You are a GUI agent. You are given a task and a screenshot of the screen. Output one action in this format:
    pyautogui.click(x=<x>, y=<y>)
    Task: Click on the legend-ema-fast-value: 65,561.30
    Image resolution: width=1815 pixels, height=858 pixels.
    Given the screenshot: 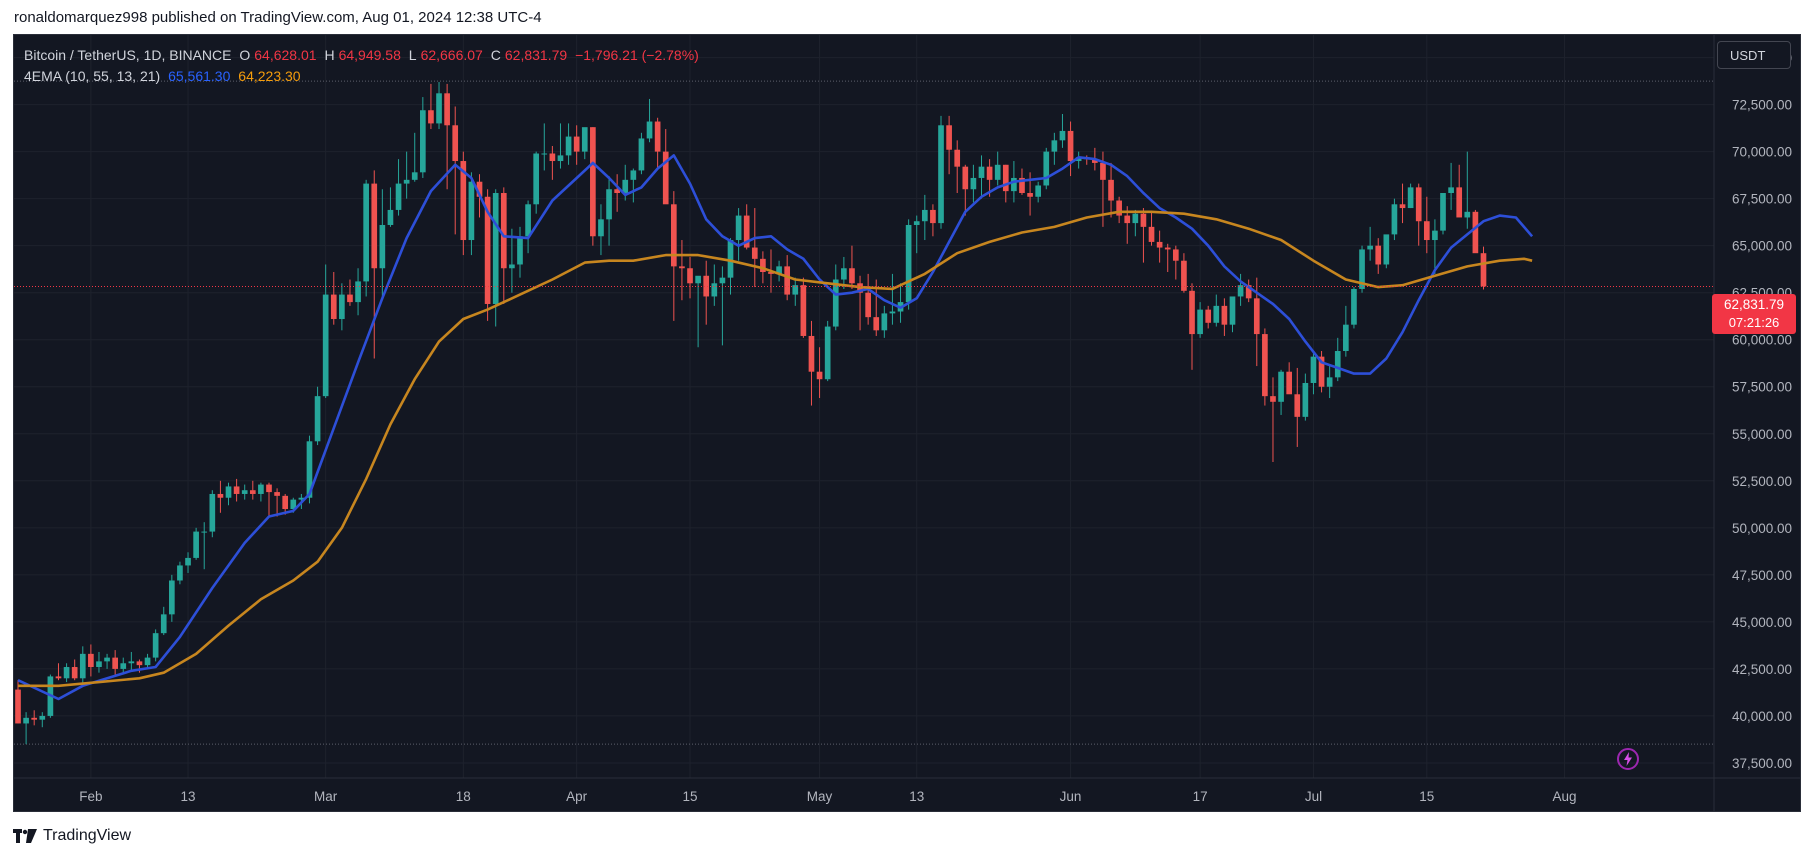 What is the action you would take?
    pyautogui.click(x=199, y=76)
    